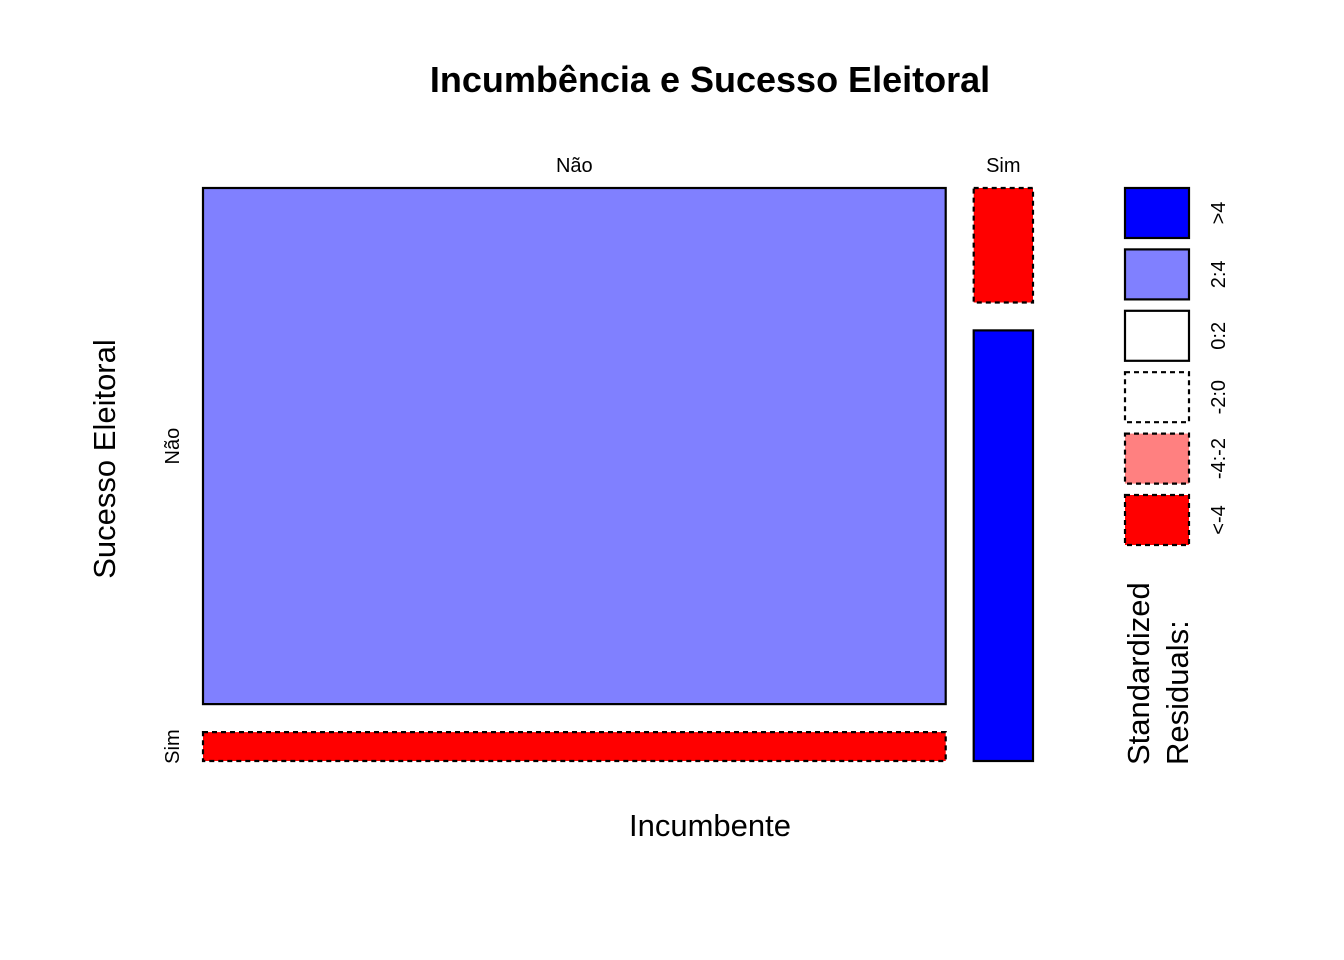 This screenshot has width=1344, height=960. Describe the element at coordinates (104, 459) in the screenshot. I see `y-axis-label: Sucesso Eleitoral` at that location.